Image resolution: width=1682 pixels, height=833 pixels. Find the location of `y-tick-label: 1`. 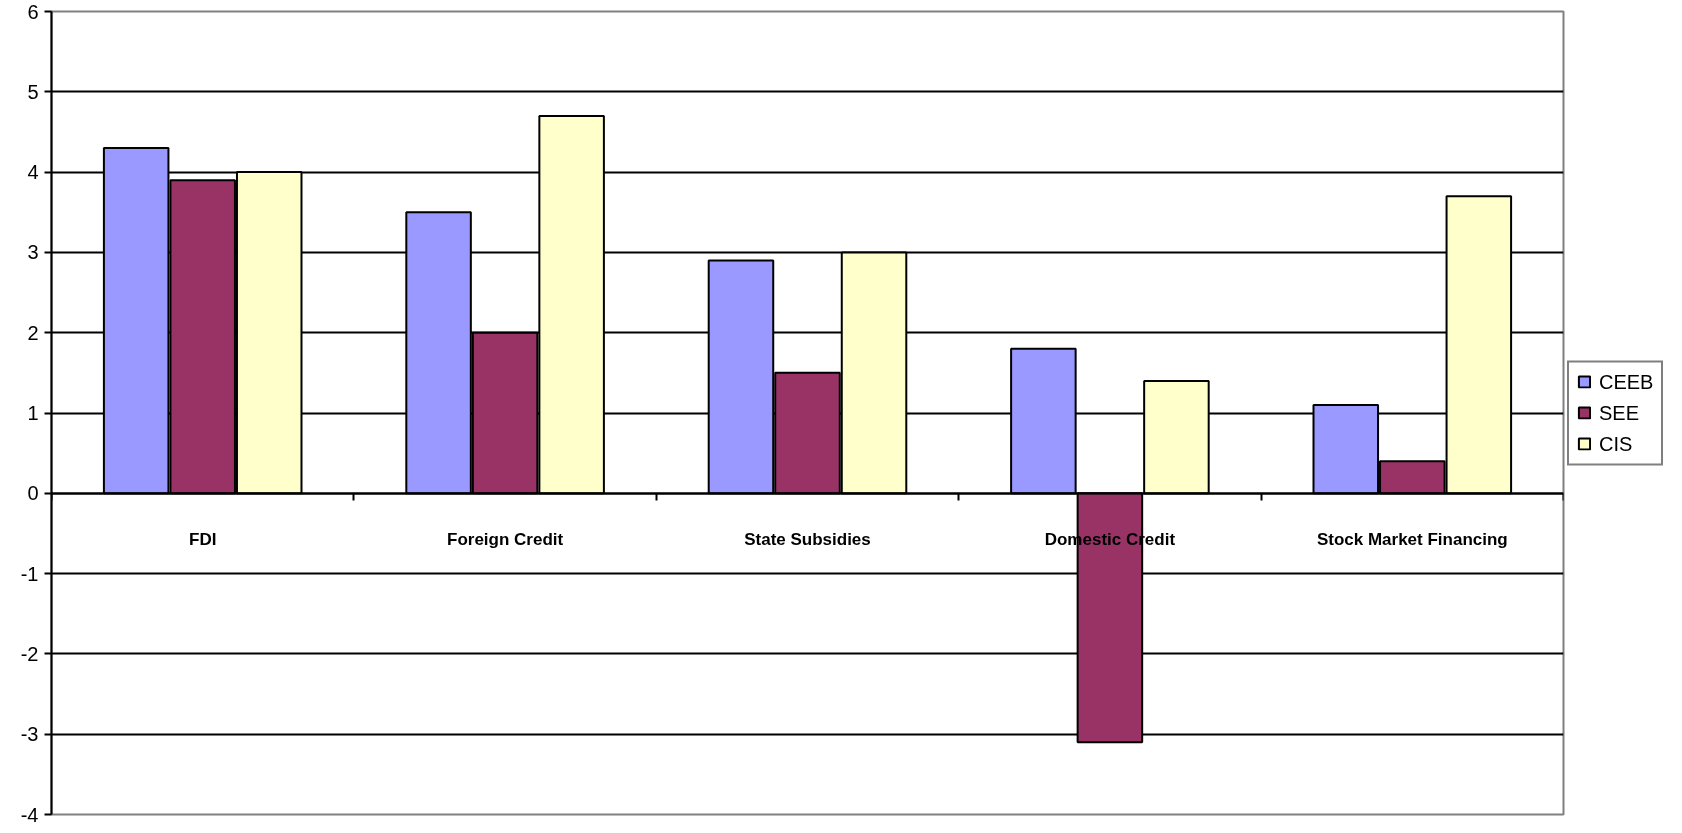

y-tick-label: 1 is located at coordinates (33, 413).